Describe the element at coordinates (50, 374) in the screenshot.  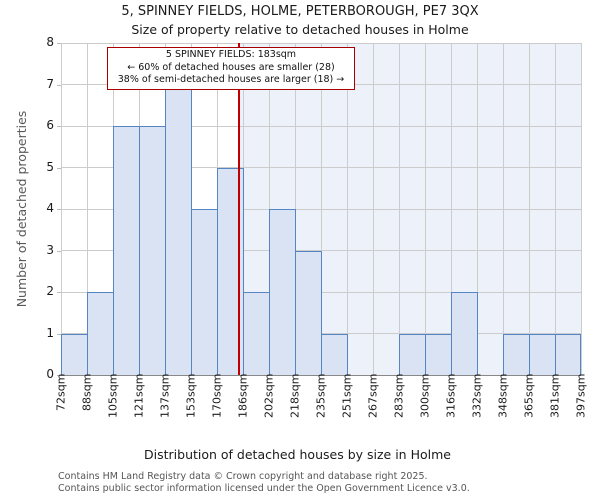
I see `y-tick-label: 0` at that location.